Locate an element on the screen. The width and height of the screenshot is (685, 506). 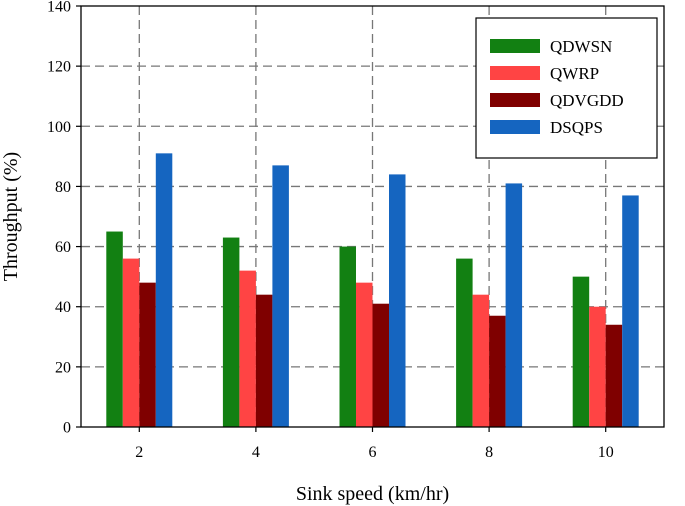
legend-swatch-qdwsn is located at coordinates (515, 46).